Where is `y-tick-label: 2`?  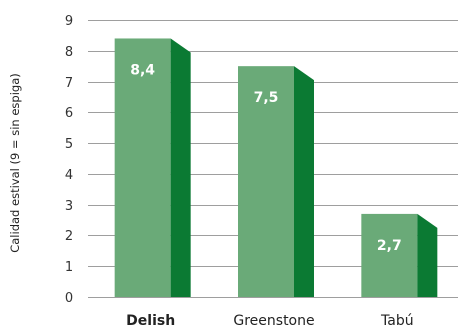
y-tick-label: 2 is located at coordinates (69, 236).